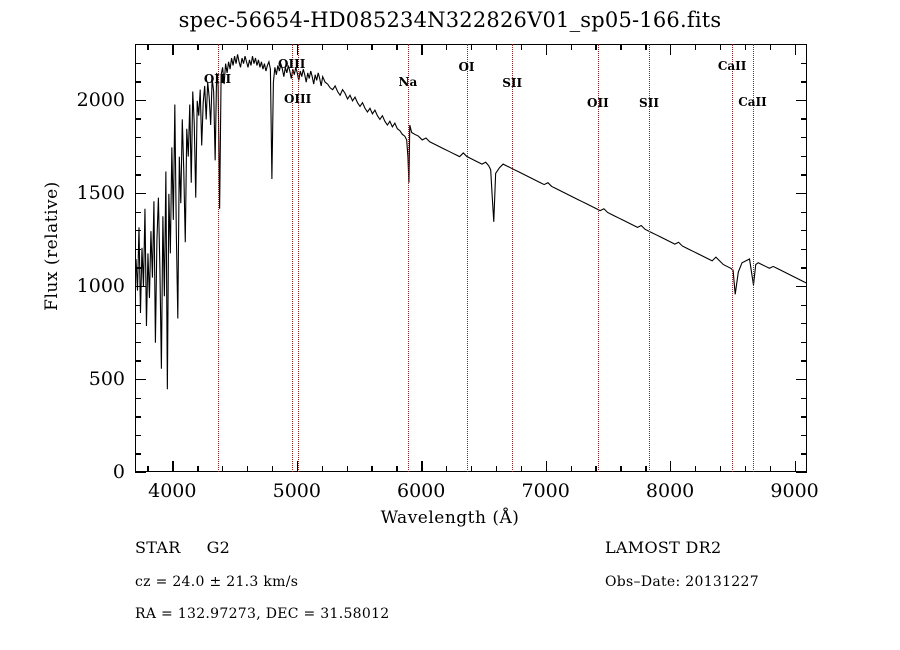 The height and width of the screenshot is (650, 900). Describe the element at coordinates (292, 64) in the screenshot. I see `line-marker-oiii-1: OIII` at that location.